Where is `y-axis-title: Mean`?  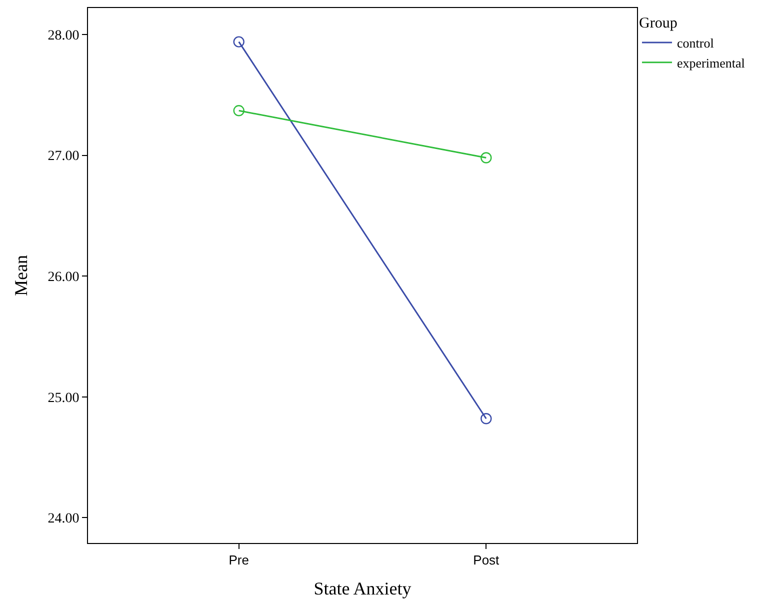
y-axis-title: Mean is located at coordinates (20, 275).